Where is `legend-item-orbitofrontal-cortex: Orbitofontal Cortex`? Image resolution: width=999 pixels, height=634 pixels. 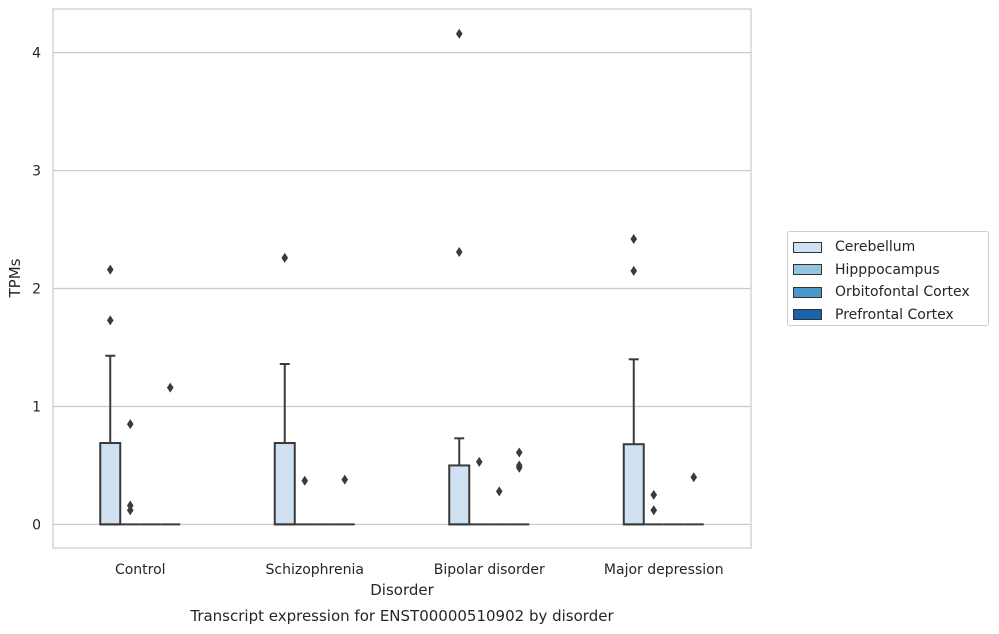
legend-item-orbitofrontal-cortex: Orbitofontal Cortex is located at coordinates (890, 292).